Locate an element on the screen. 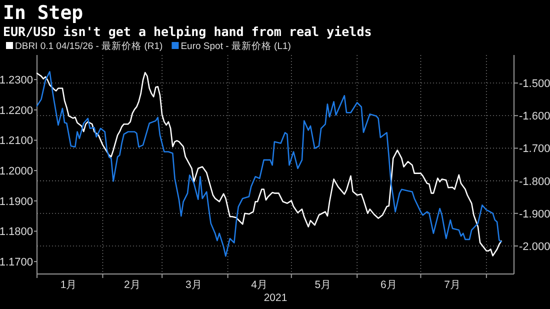  y-tick-label: 1.2200 is located at coordinates (16, 110).